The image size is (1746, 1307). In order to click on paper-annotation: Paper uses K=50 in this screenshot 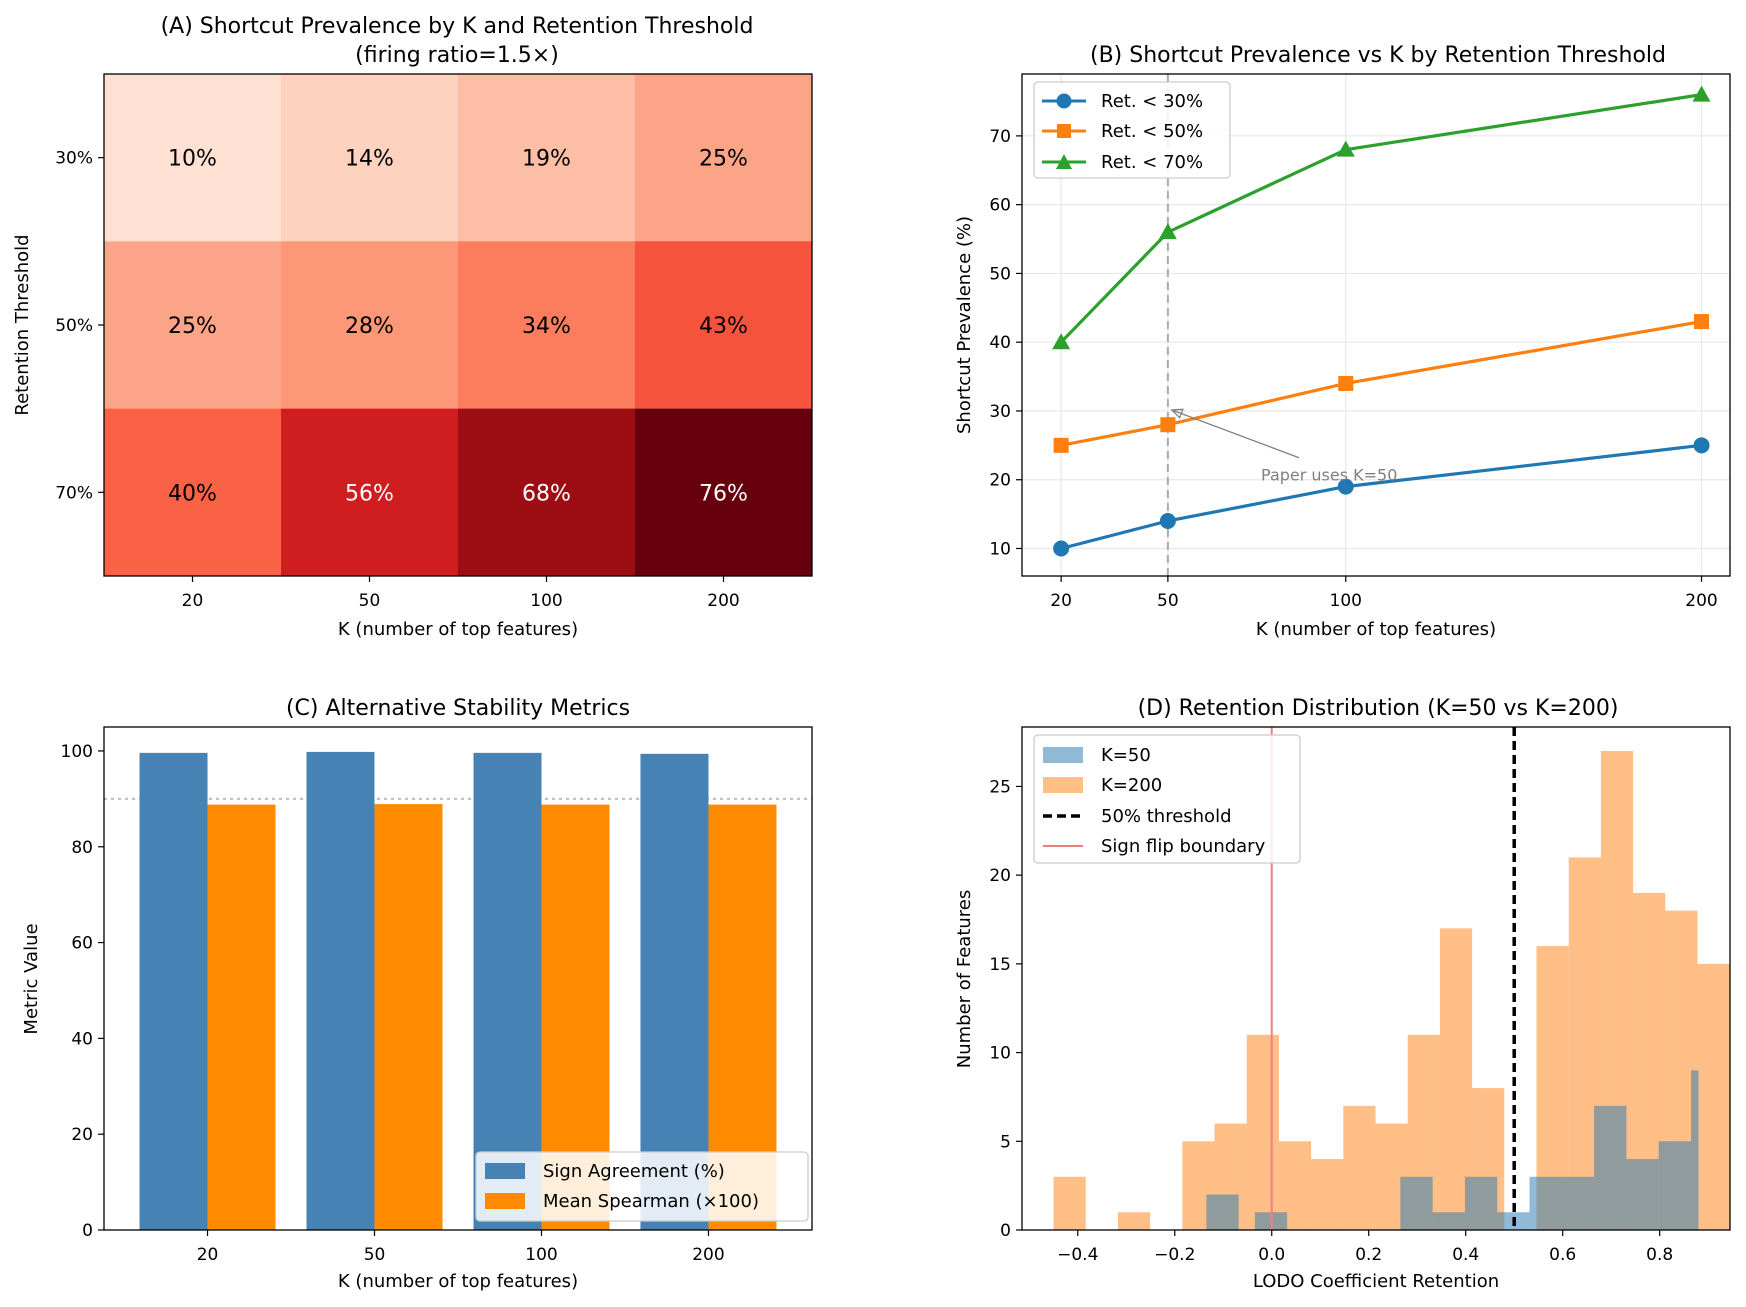, I will do `click(1283, 446)`.